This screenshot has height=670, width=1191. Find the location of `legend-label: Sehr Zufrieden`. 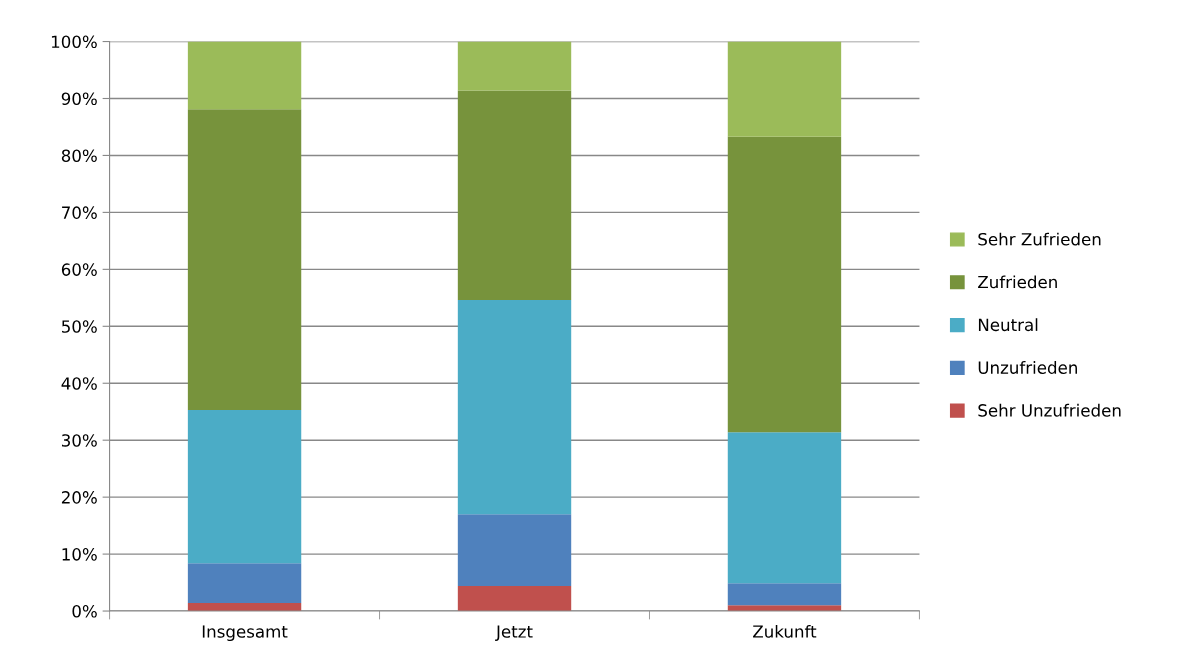

legend-label: Sehr Zufrieden is located at coordinates (1039, 239).